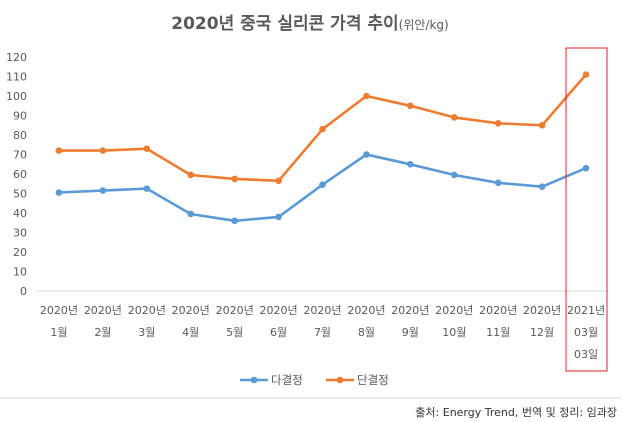 Image resolution: width=621 pixels, height=422 pixels. I want to click on highlight-box, so click(586, 209).